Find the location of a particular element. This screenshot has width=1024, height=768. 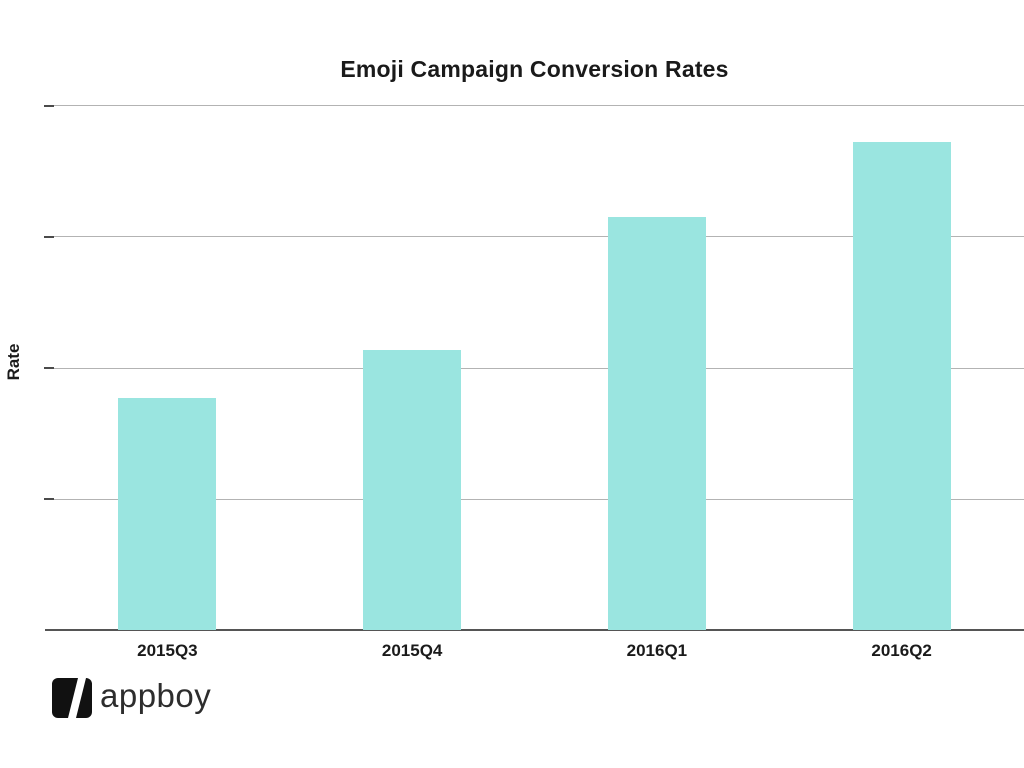

x-tick-label-2016q1: 2016Q1 is located at coordinates (657, 650).